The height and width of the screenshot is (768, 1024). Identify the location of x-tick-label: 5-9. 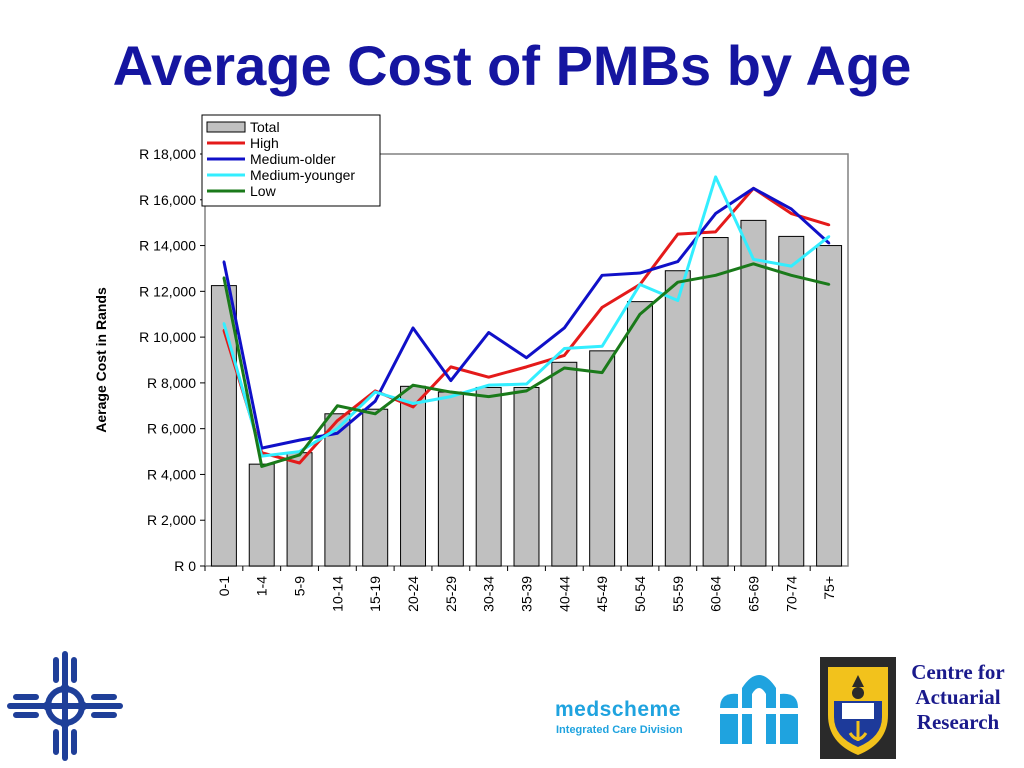
(300, 586).